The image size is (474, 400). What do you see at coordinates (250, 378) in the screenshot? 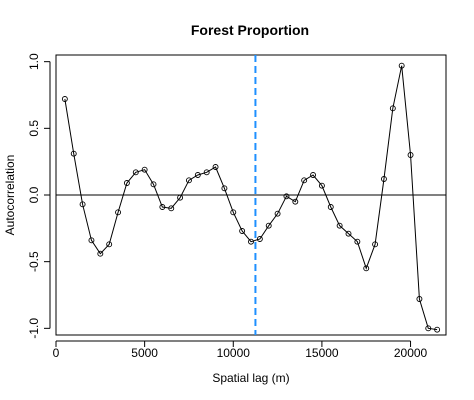
I see `x-axis-label: Spatial lag (m)` at bounding box center [250, 378].